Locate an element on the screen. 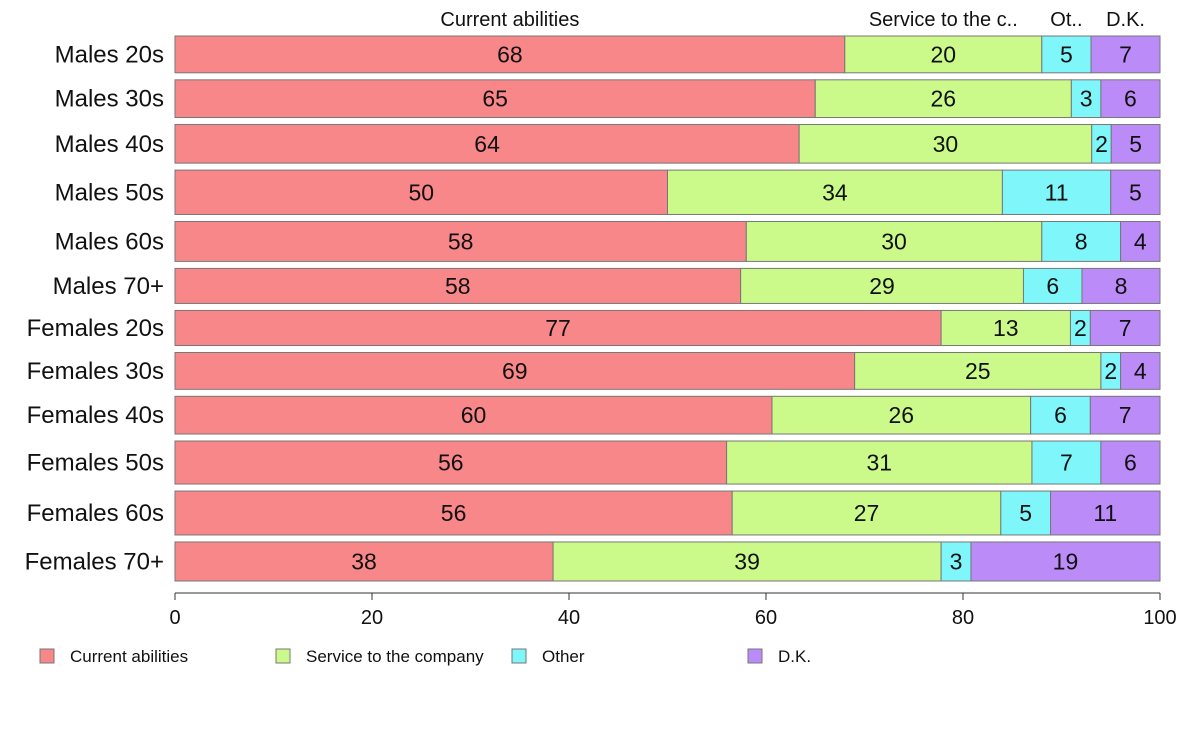 Image resolution: width=1188 pixels, height=741 pixels. data-label: 64 is located at coordinates (487, 144).